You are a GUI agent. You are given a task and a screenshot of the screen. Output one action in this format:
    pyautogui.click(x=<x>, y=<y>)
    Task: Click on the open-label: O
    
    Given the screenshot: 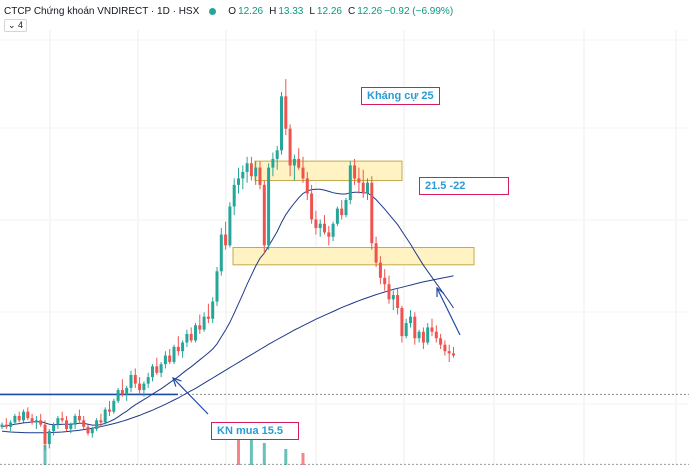 What is the action you would take?
    pyautogui.click(x=232, y=11)
    